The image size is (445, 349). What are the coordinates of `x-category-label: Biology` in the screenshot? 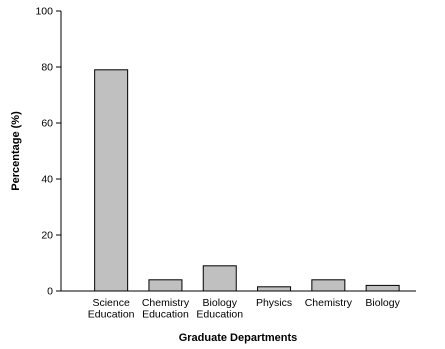 It's located at (382, 303).